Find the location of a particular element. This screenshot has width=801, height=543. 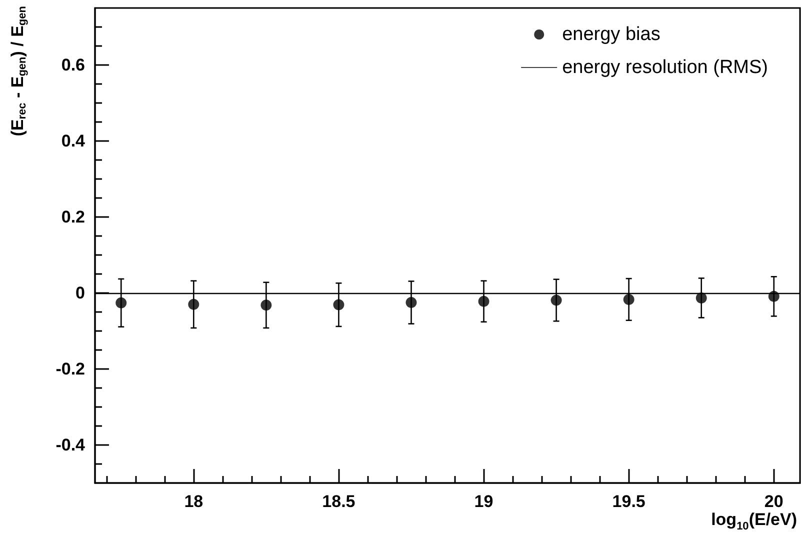

y-tick-label: 0.6 is located at coordinates (73, 65).